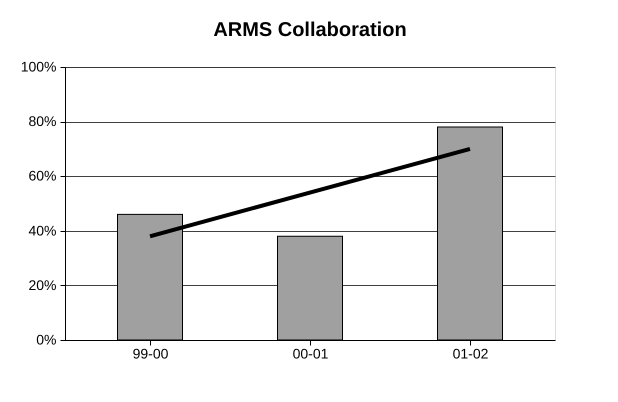 The height and width of the screenshot is (402, 618). I want to click on y-tick-label: 20%, so click(42, 284).